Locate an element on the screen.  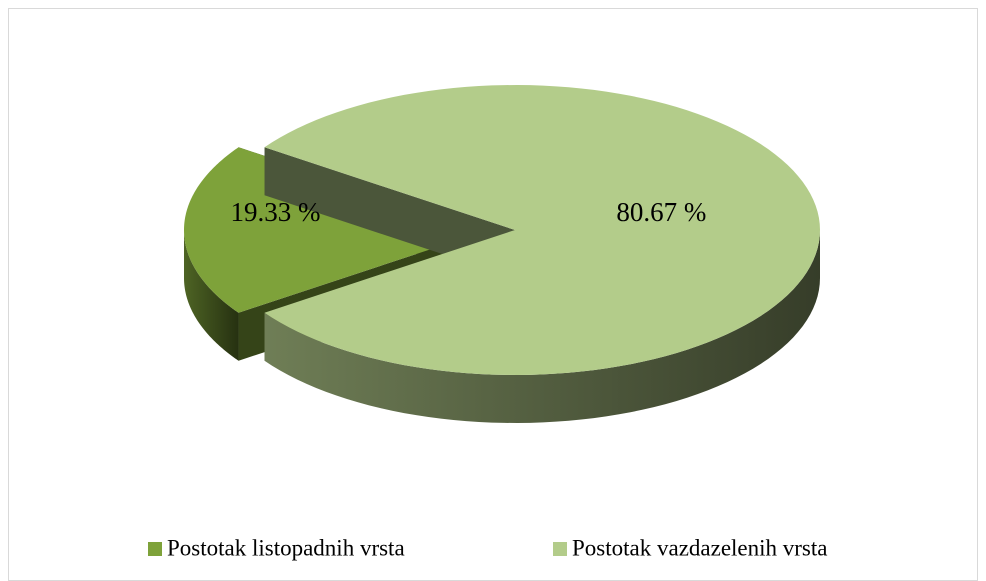
legend-label: Postotak listopadnih vrsta is located at coordinates (286, 547).